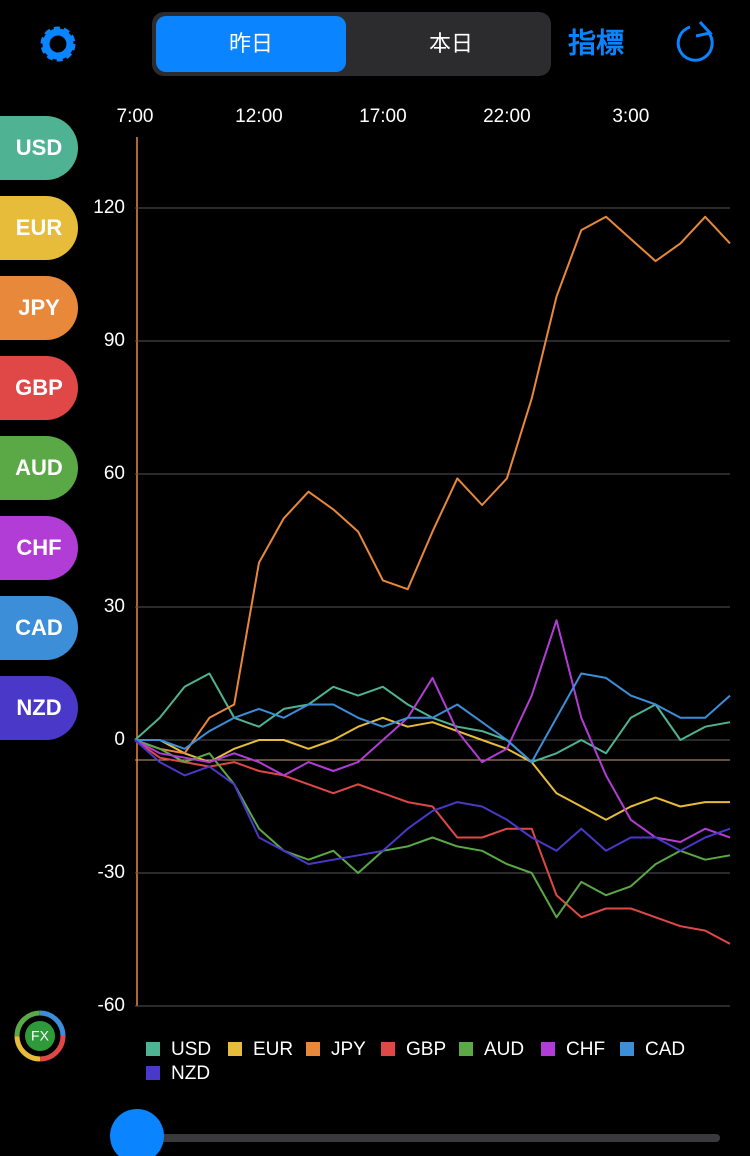  Describe the element at coordinates (507, 116) in the screenshot. I see `x-tick-label: 22:00` at that location.